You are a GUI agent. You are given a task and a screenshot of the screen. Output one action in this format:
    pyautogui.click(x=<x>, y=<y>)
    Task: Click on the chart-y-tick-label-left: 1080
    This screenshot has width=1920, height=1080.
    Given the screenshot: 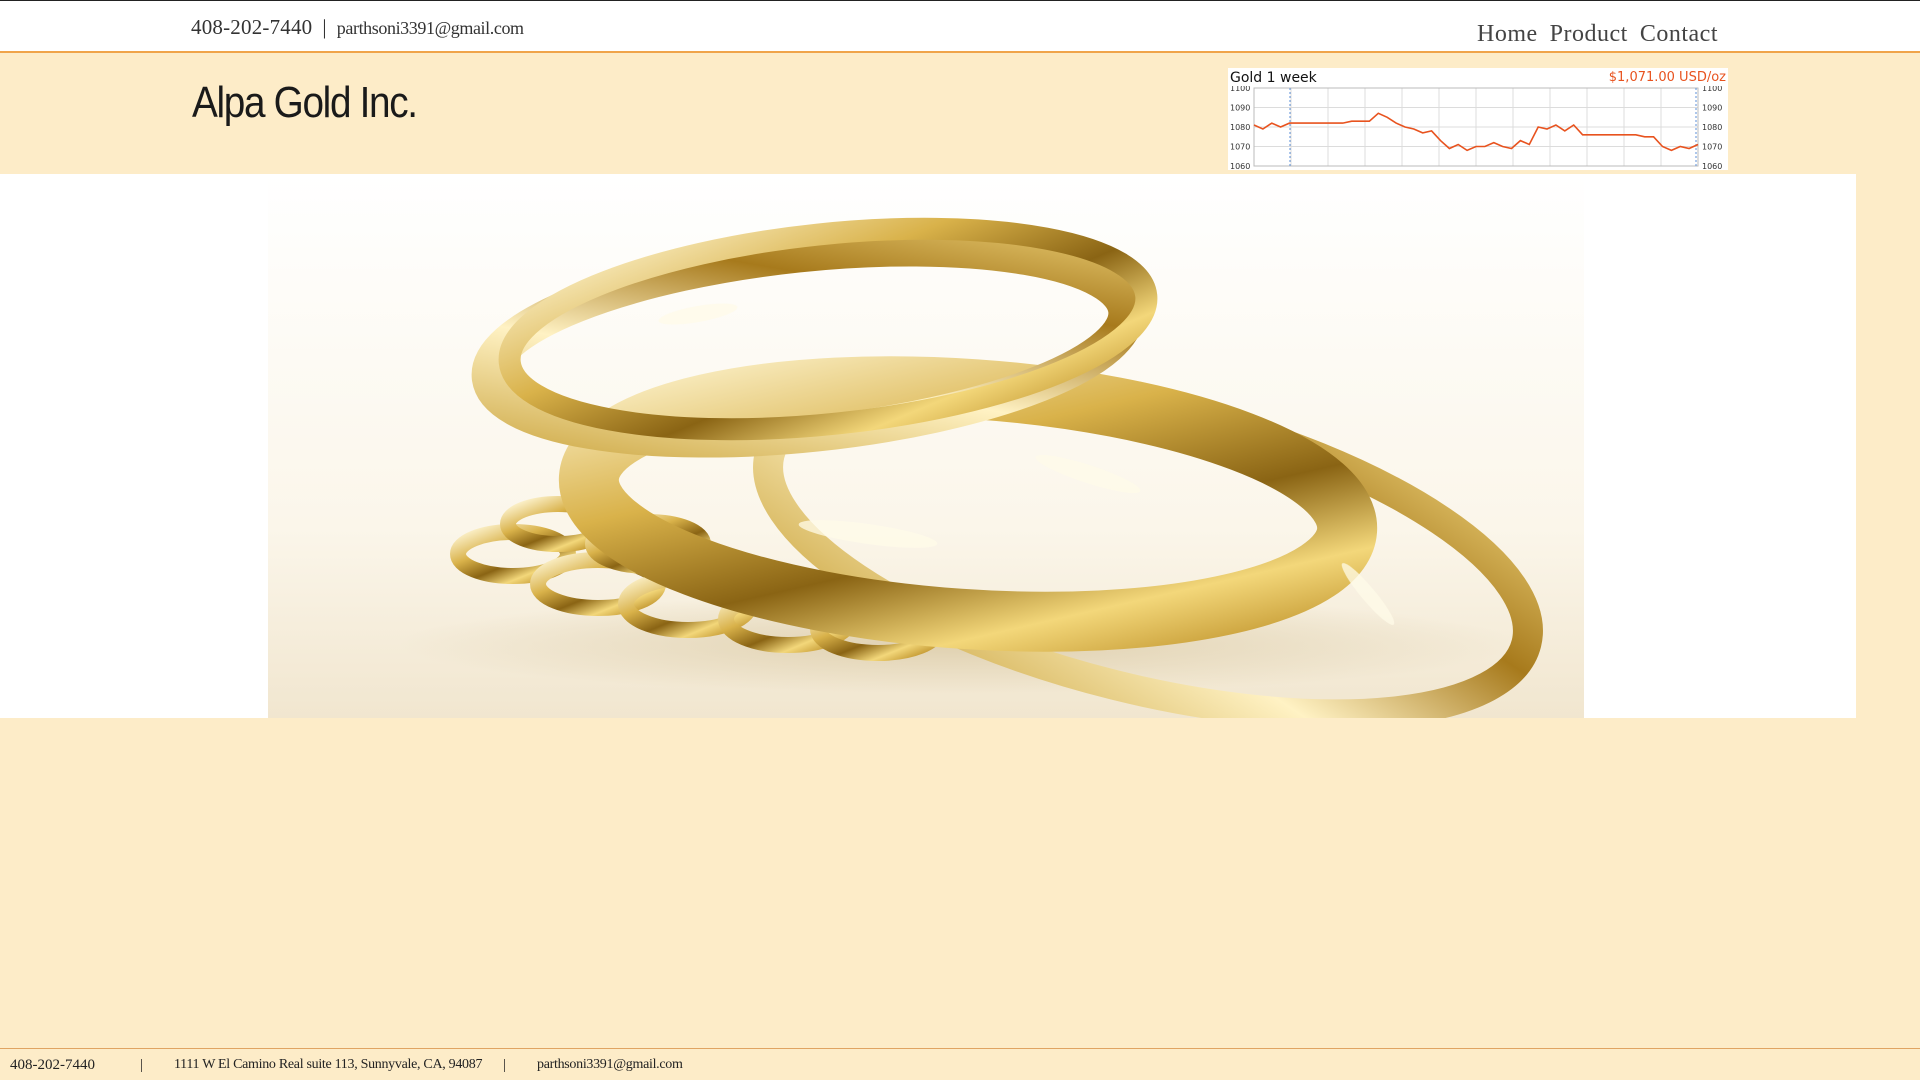 What is the action you would take?
    pyautogui.click(x=1240, y=127)
    